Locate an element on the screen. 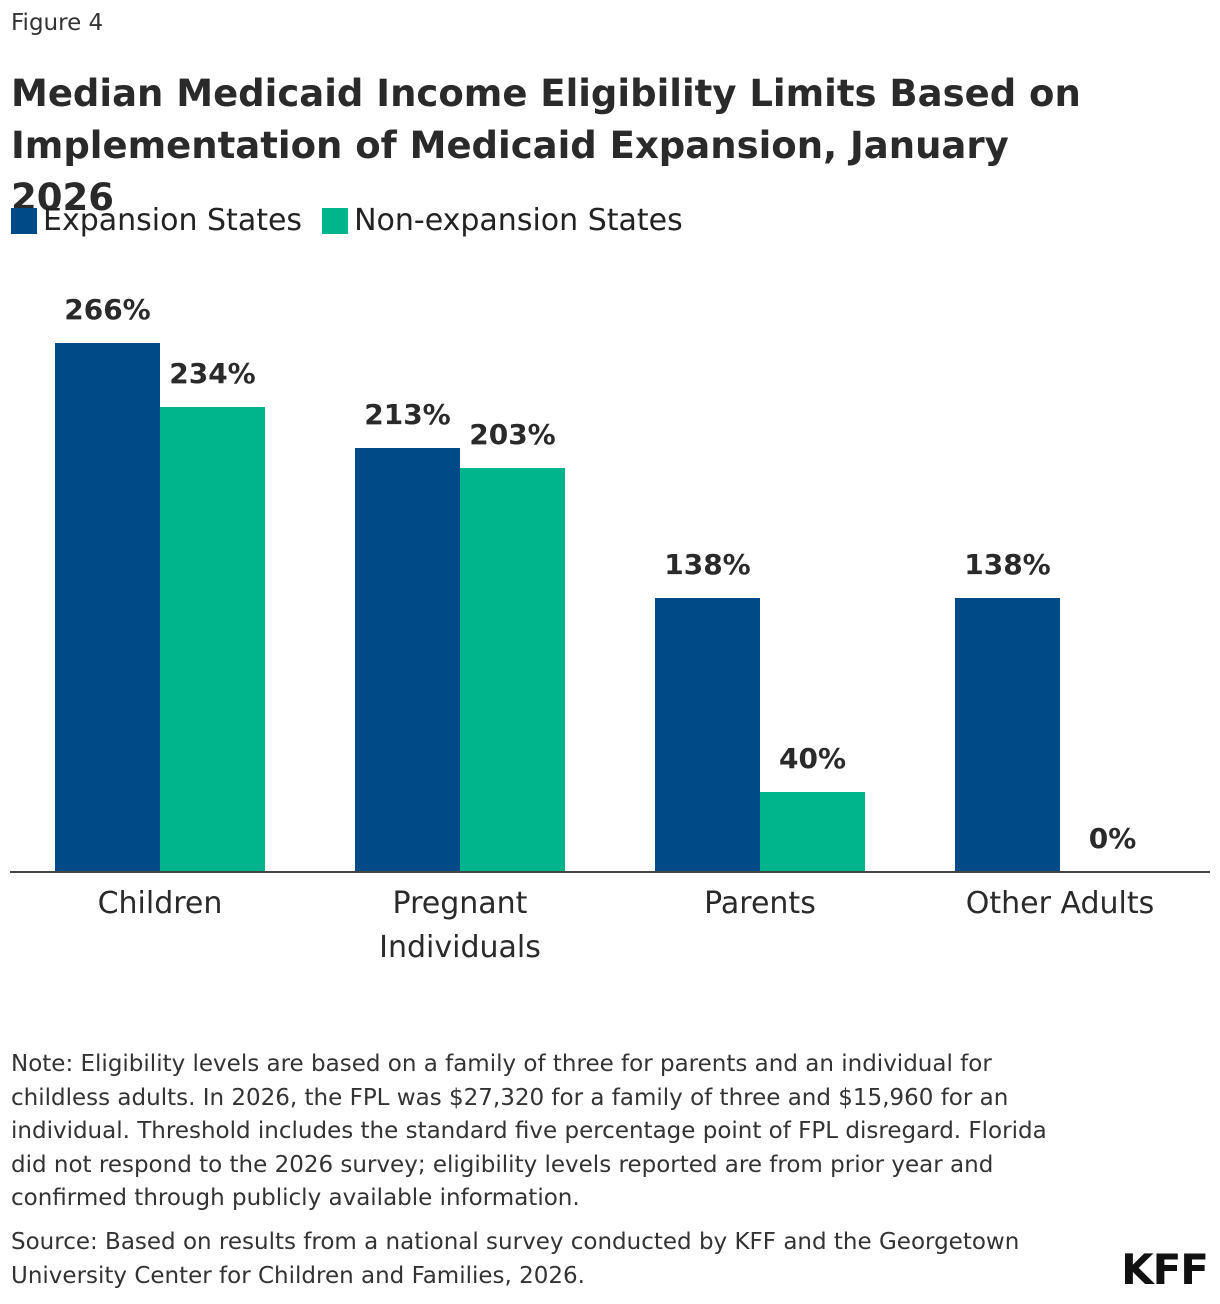 The width and height of the screenshot is (1220, 1304). figure-label: Figure 4 is located at coordinates (57, 23).